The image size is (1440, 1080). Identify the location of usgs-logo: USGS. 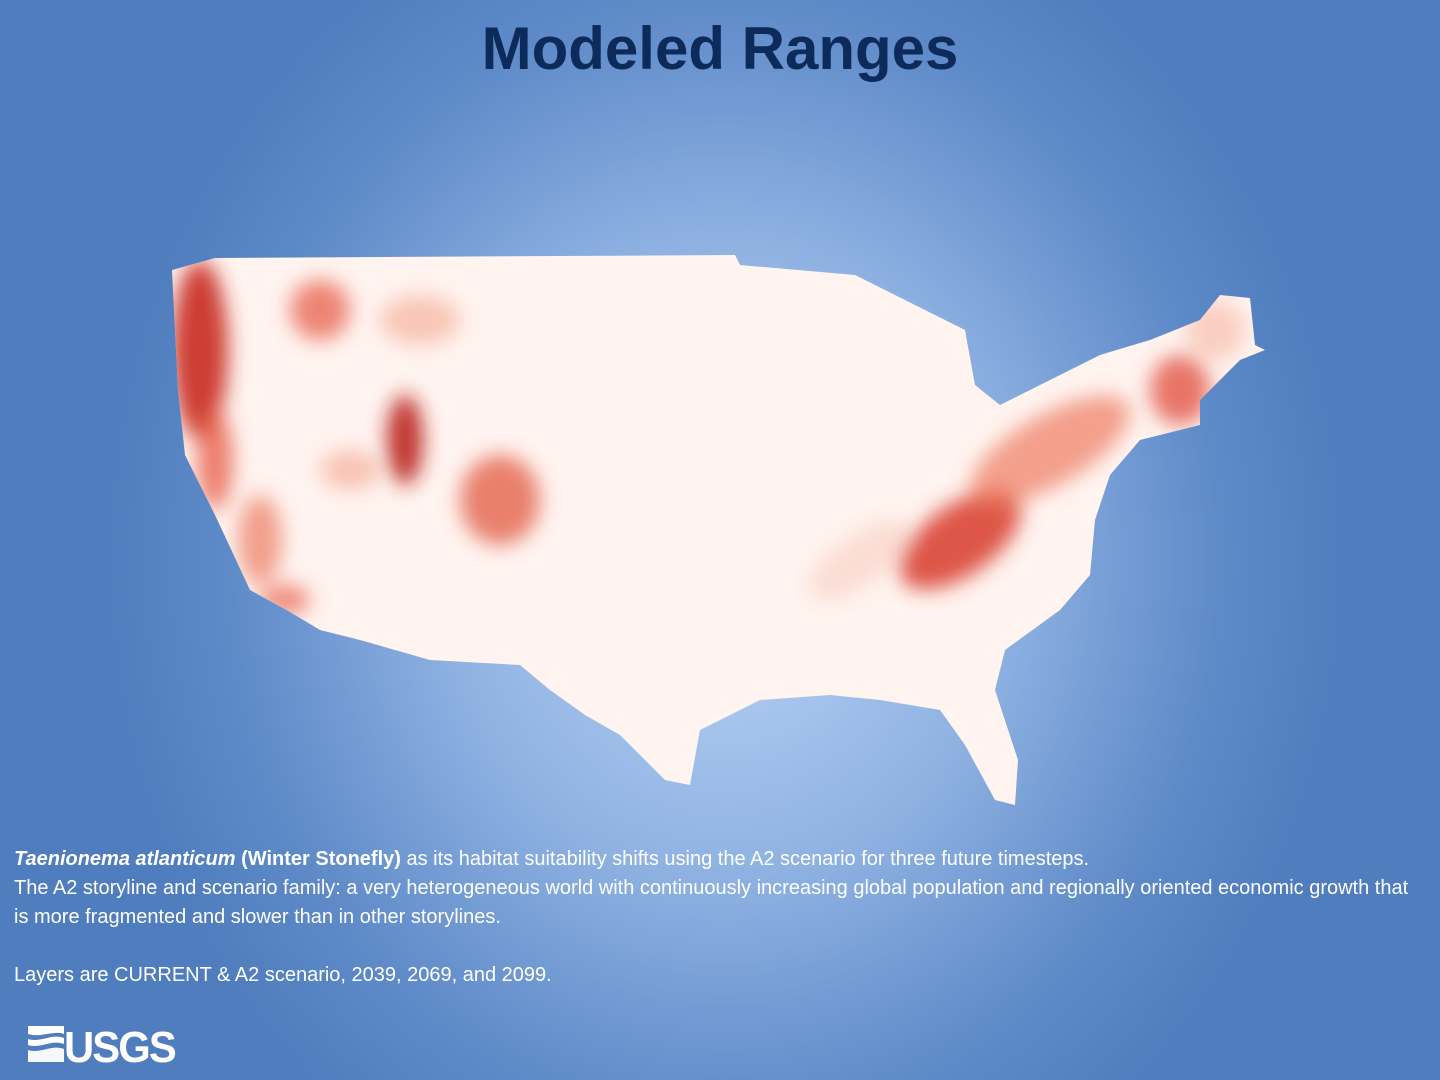
(102, 1046).